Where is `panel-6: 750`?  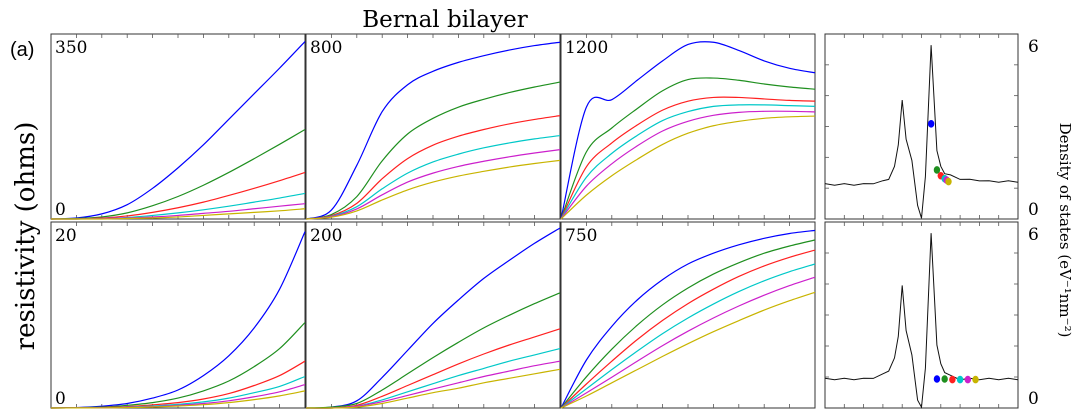
panel-6: 750 is located at coordinates (688, 315).